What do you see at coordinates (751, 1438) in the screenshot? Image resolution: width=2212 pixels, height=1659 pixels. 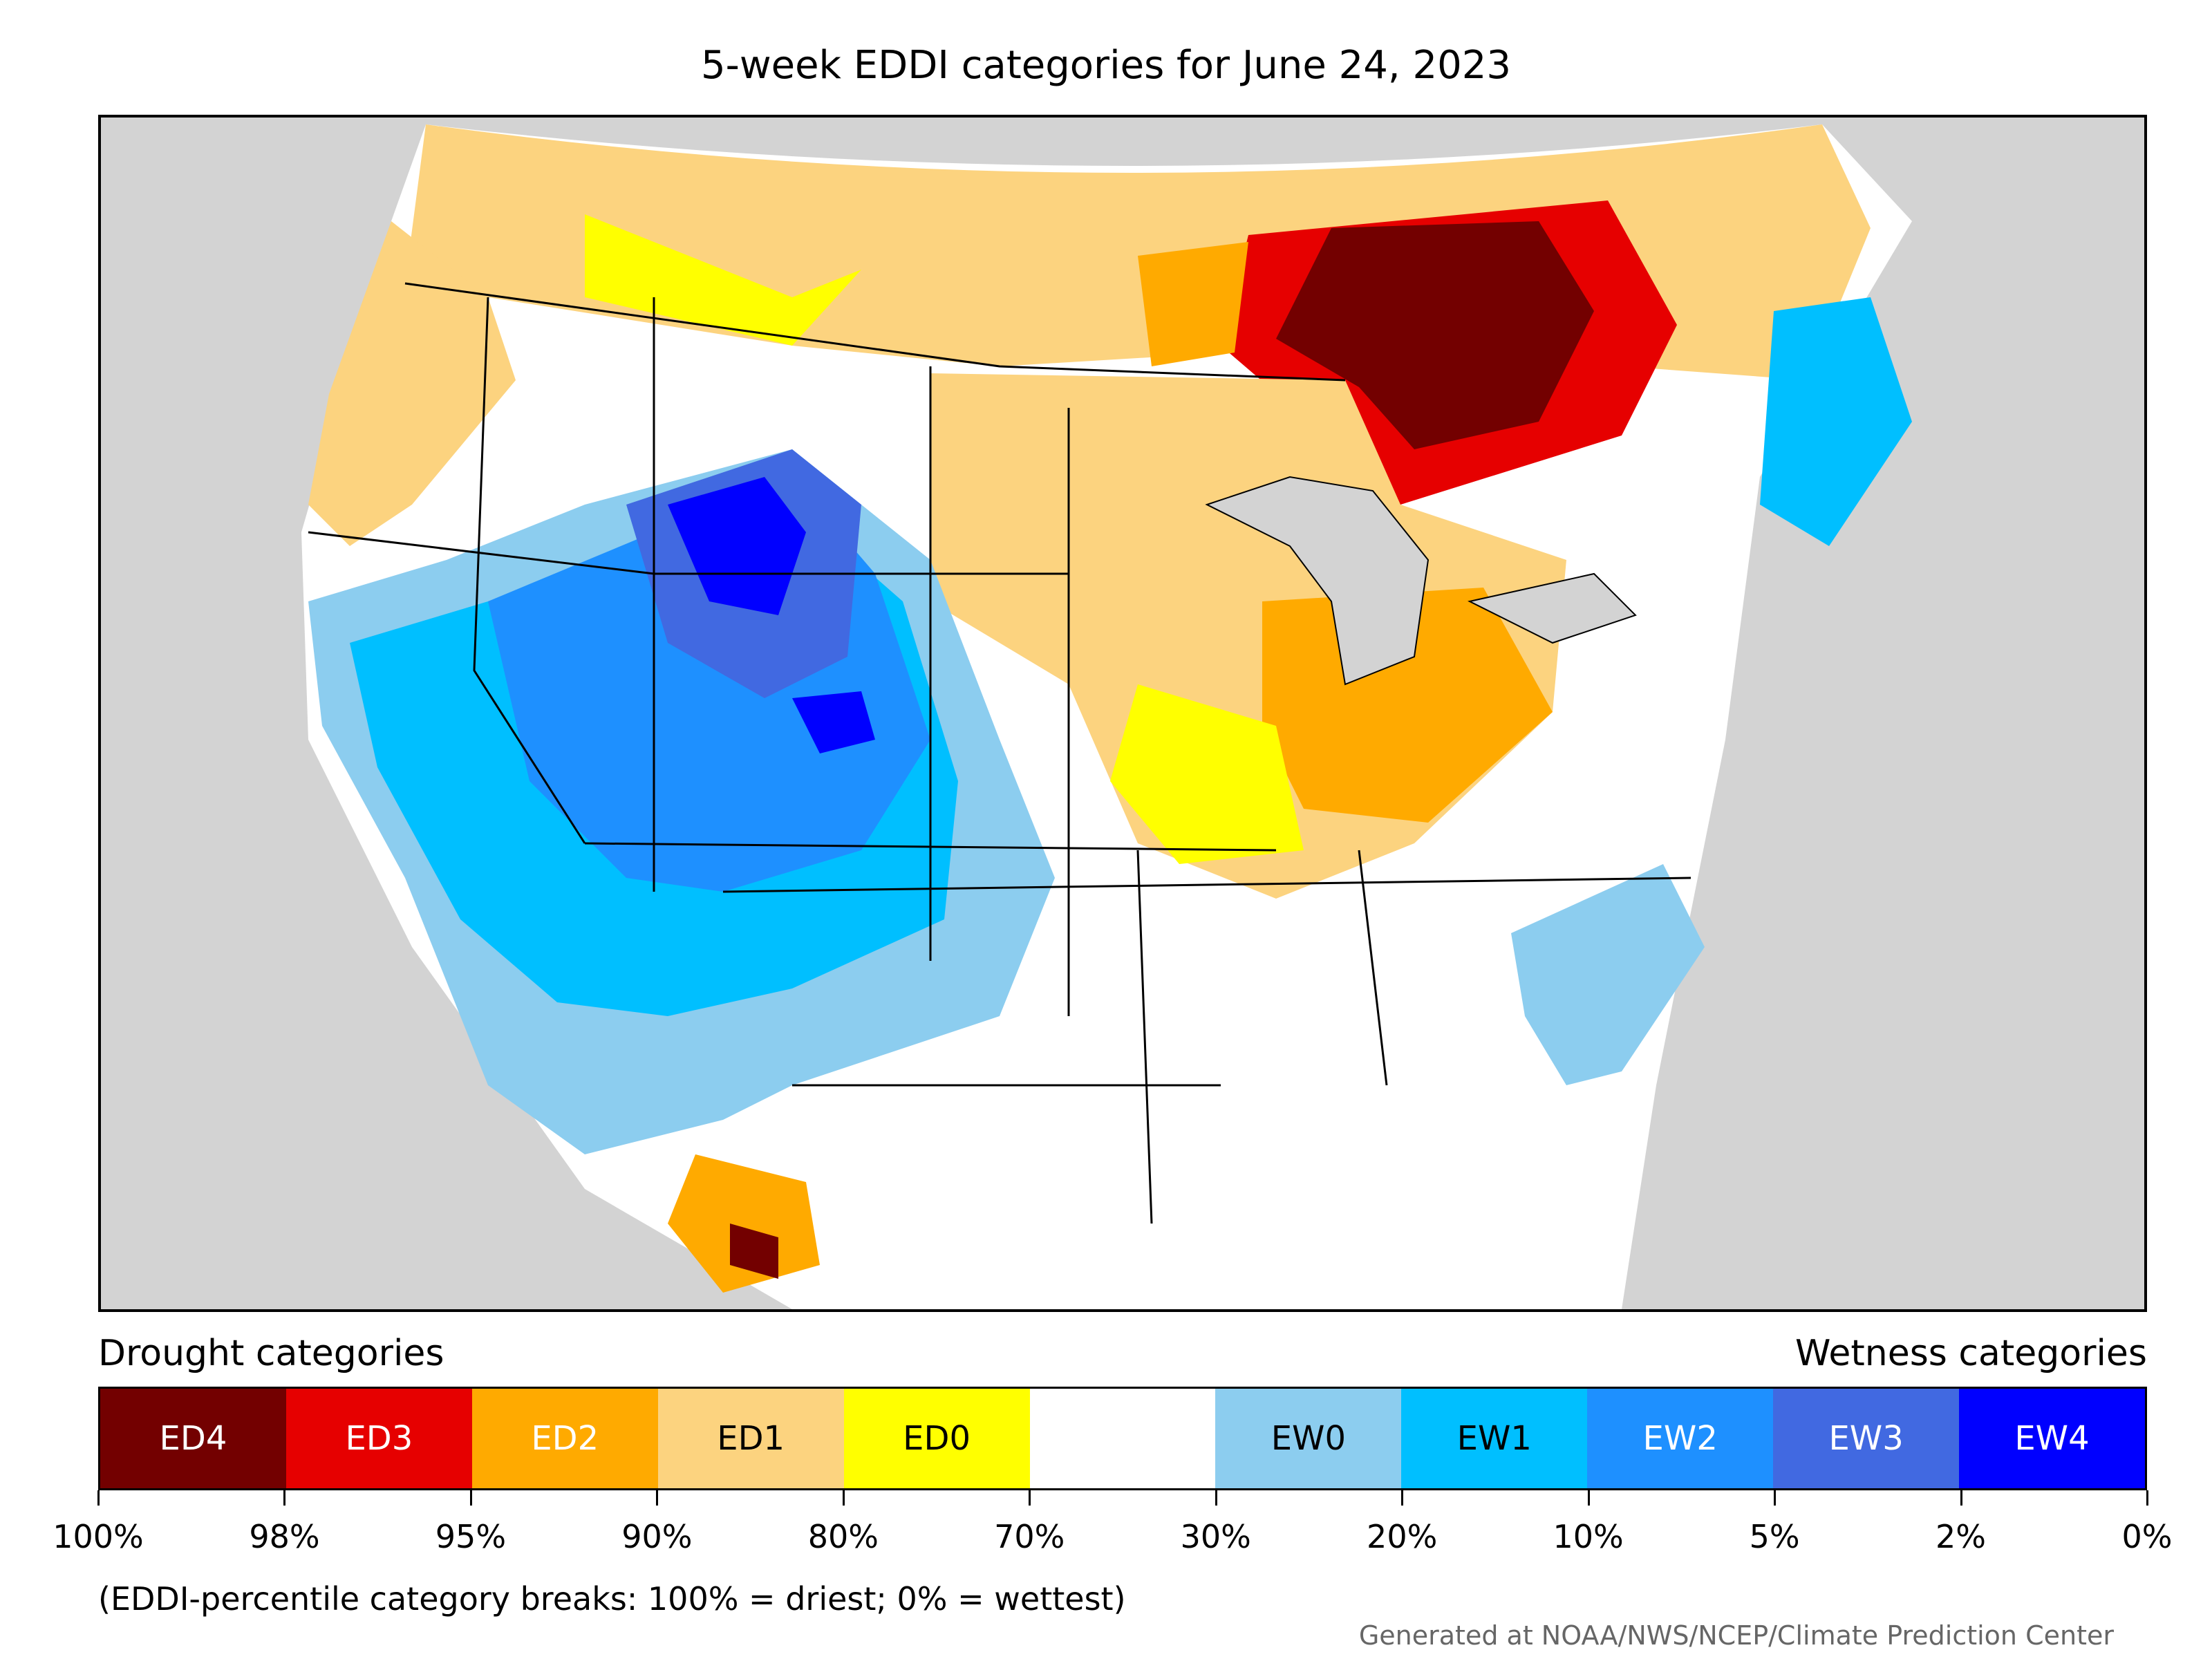 I see `colorbar-cell-ed1: ED1` at bounding box center [751, 1438].